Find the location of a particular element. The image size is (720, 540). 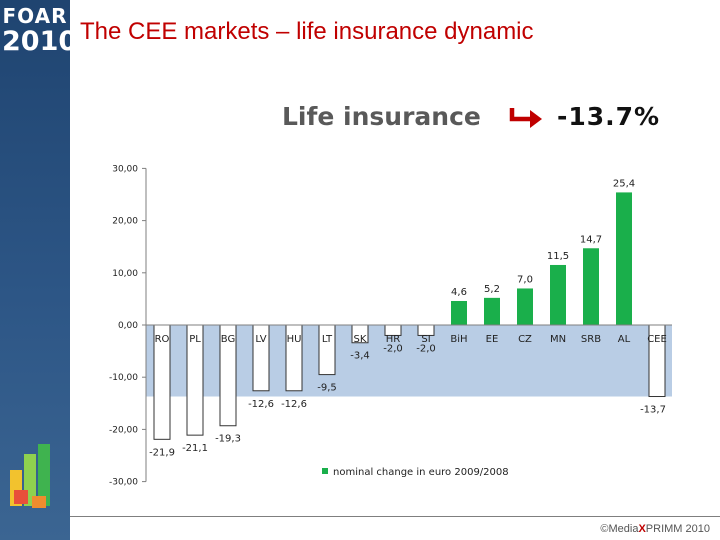

category-label: CZ is located at coordinates (525, 339).